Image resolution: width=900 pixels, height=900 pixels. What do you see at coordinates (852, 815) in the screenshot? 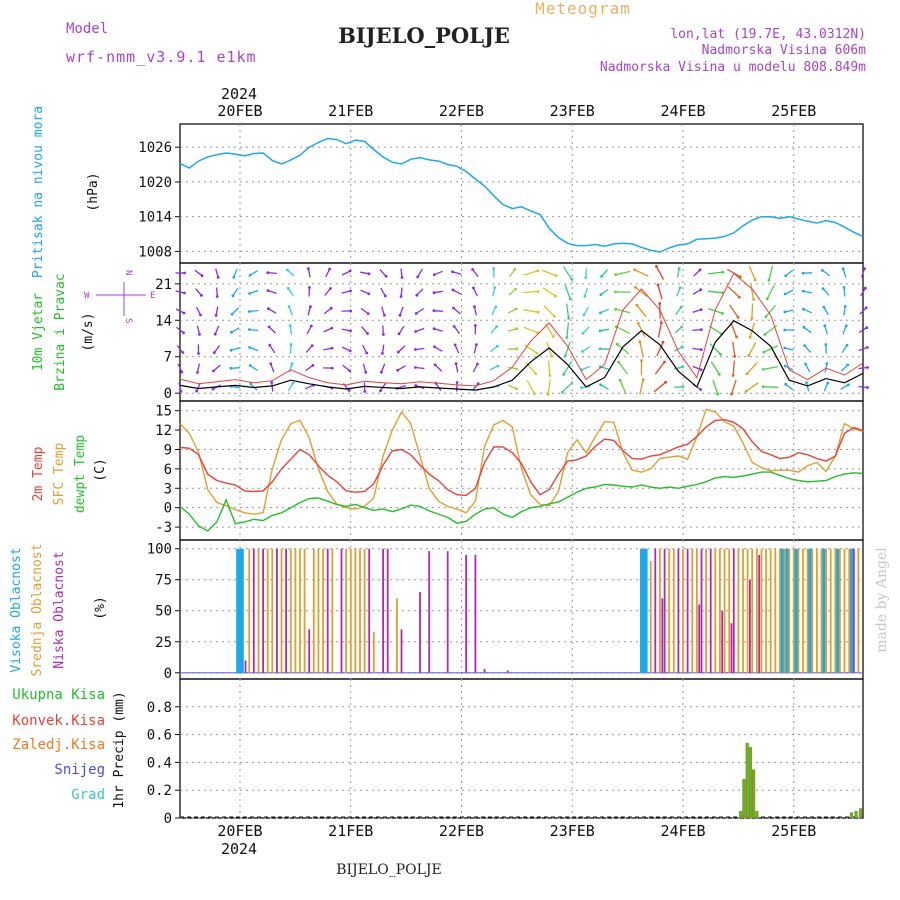
I see `precip-bar-frozen` at bounding box center [852, 815].